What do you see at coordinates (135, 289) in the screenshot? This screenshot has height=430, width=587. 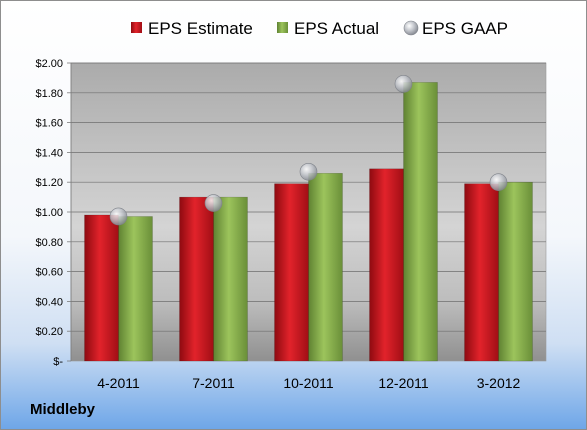 I see `bar-eps-actual-4-2011` at bounding box center [135, 289].